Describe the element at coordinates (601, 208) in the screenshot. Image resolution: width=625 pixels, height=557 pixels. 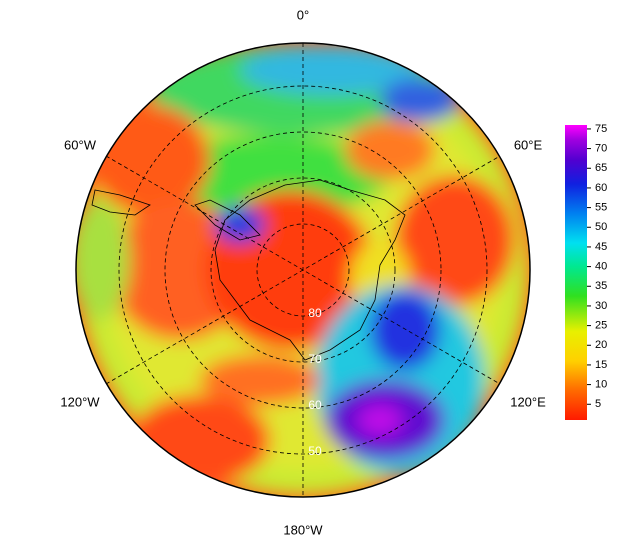
I see `colorbar-label: 55` at that location.